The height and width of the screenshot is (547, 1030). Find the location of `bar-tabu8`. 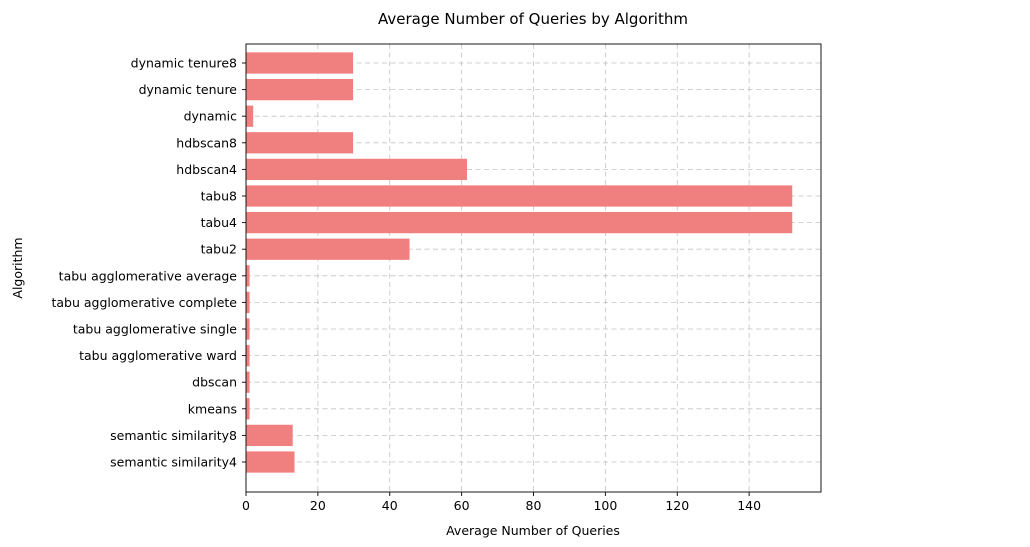

bar-tabu8 is located at coordinates (519, 196).